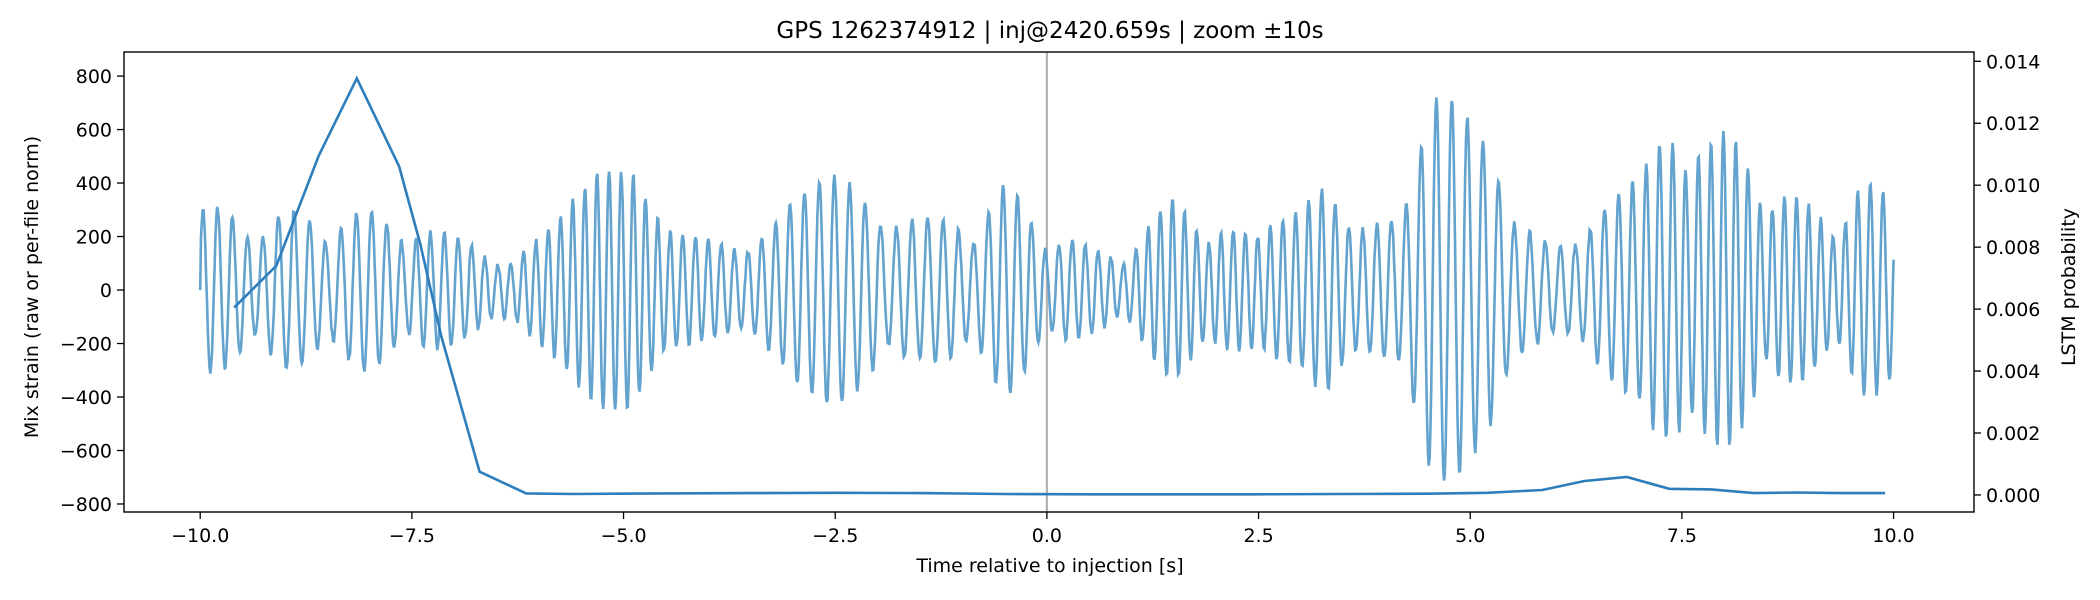  Describe the element at coordinates (2007, 279) in the screenshot. I see `y-axis-right: 0.000 0.002 0.004 0.006 0.008 0.010 0.012 0.014` at that location.